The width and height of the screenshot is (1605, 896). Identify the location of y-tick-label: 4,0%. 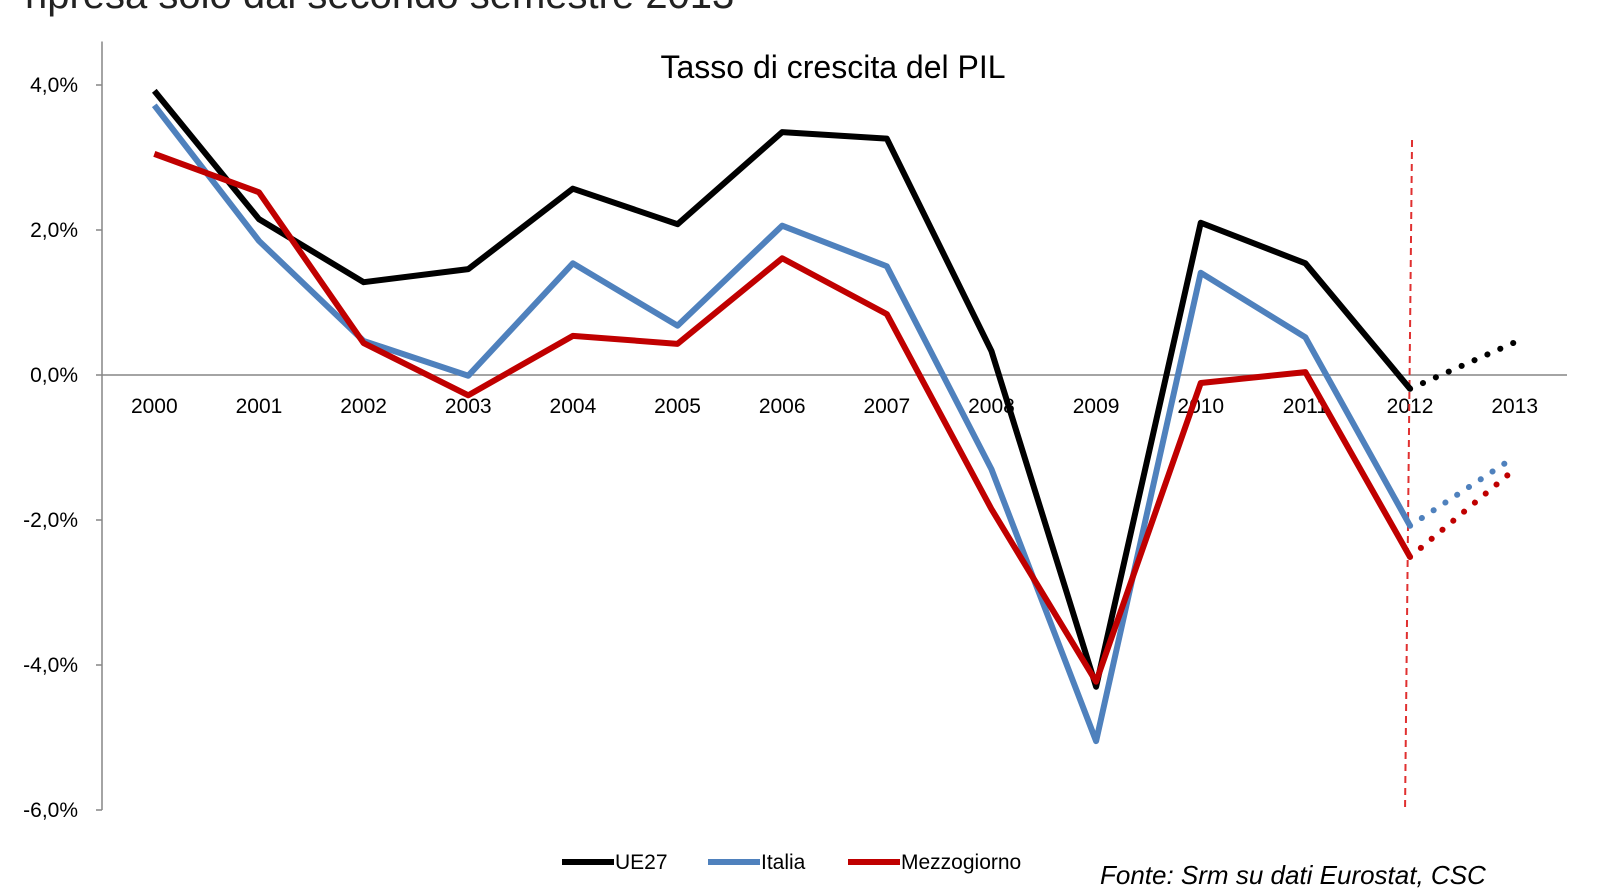
(54, 85).